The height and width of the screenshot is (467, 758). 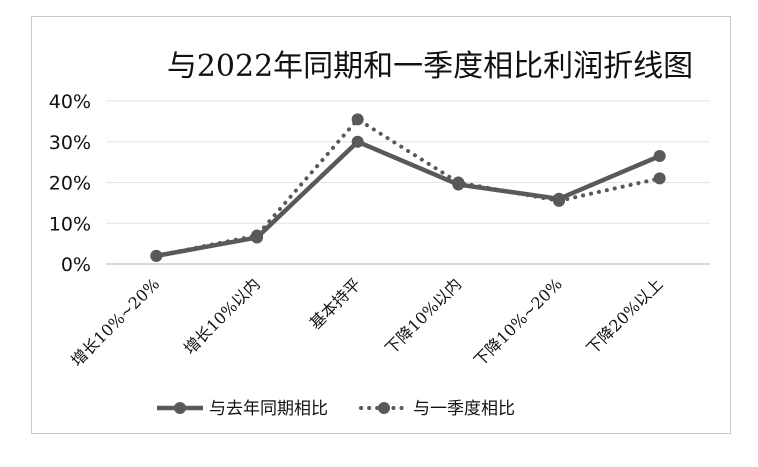 I want to click on x-tick-label: 基本持平, so click(x=335, y=303).